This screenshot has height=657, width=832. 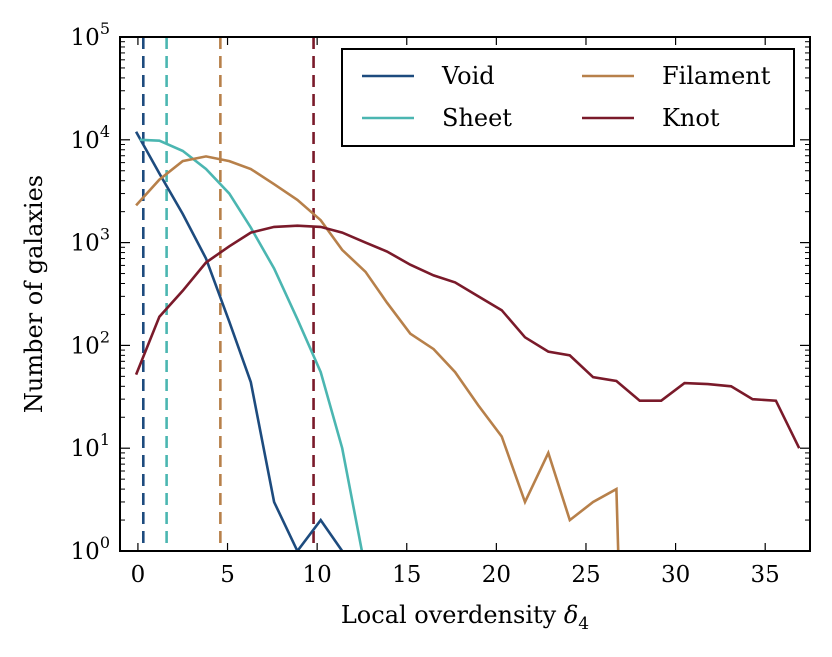 I want to click on x-tick-label: 20, so click(x=496, y=575).